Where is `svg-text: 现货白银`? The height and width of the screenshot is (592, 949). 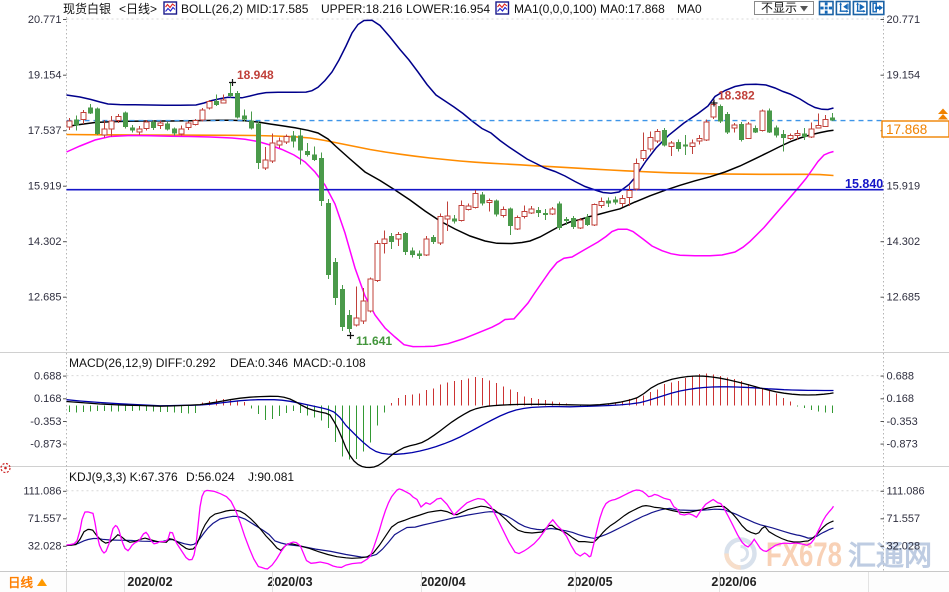
svg-text: 现货白银 is located at coordinates (87, 8).